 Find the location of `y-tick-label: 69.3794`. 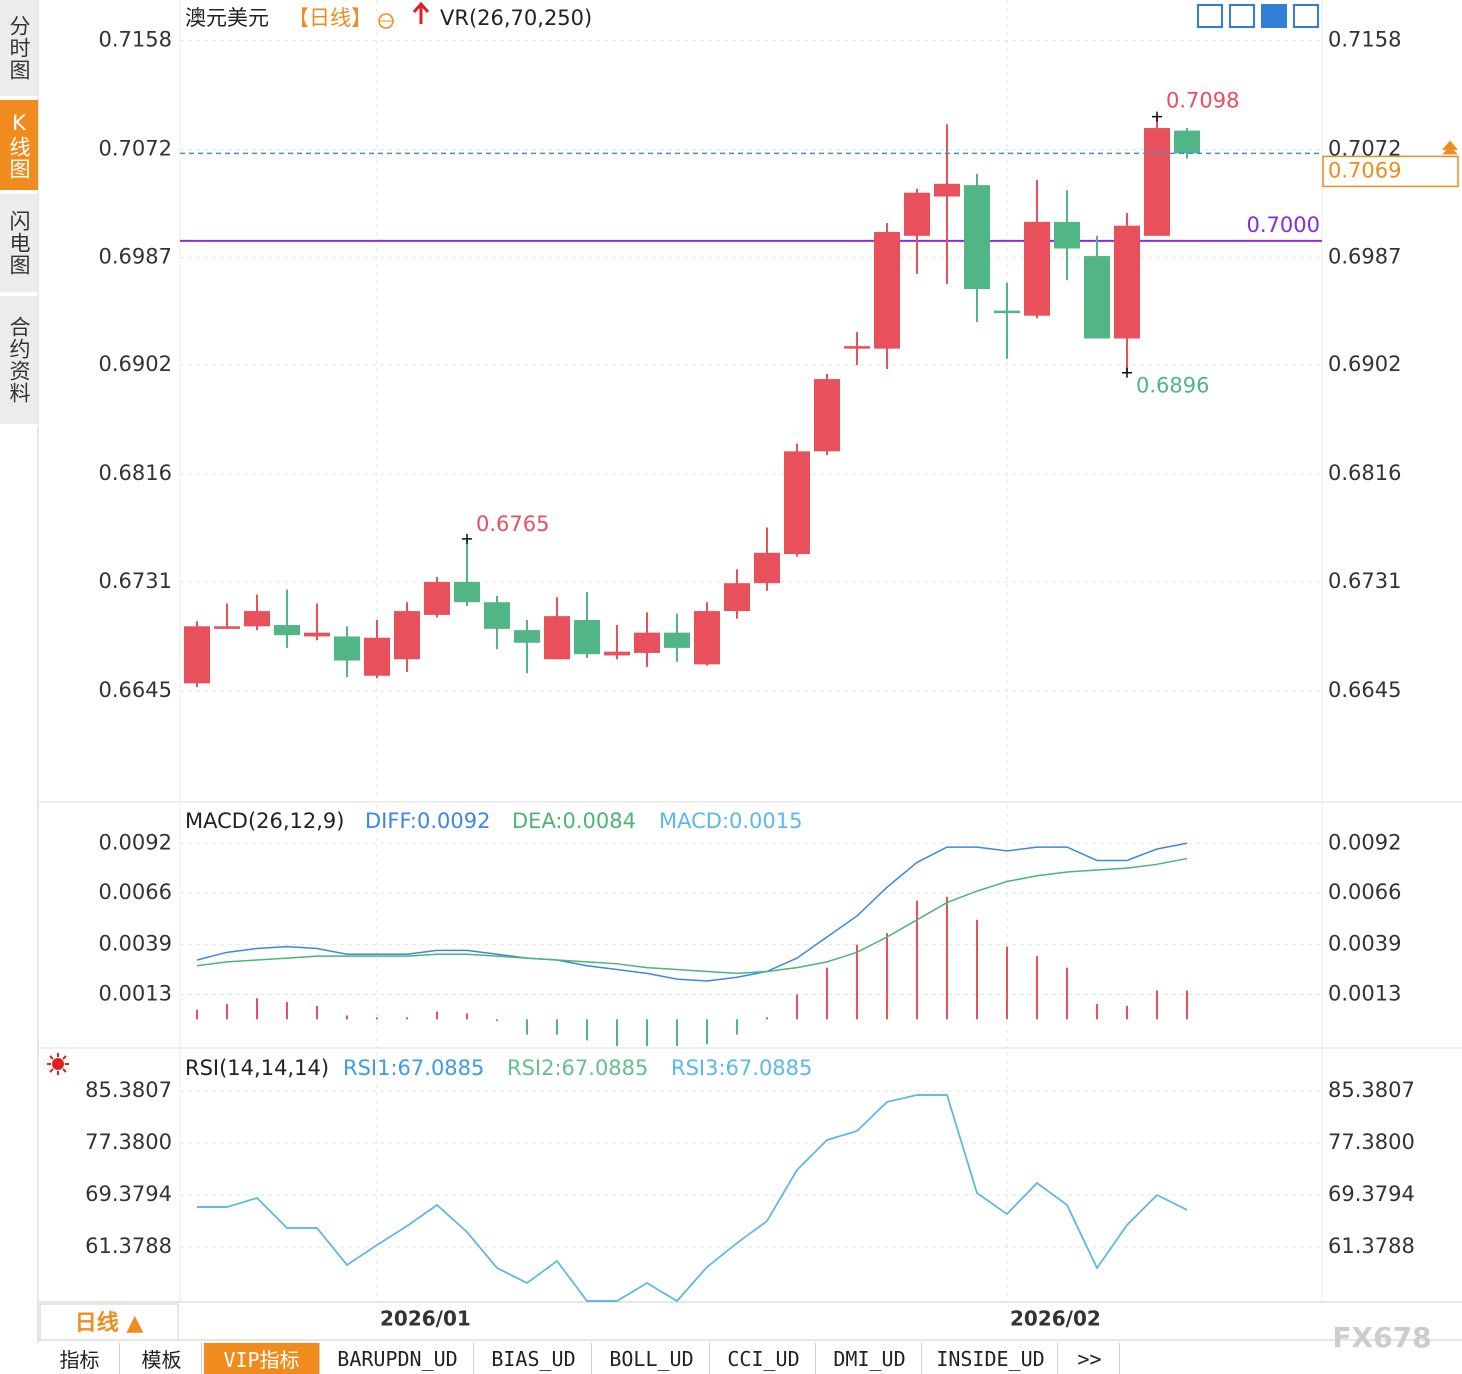

y-tick-label: 69.3794 is located at coordinates (128, 1194).